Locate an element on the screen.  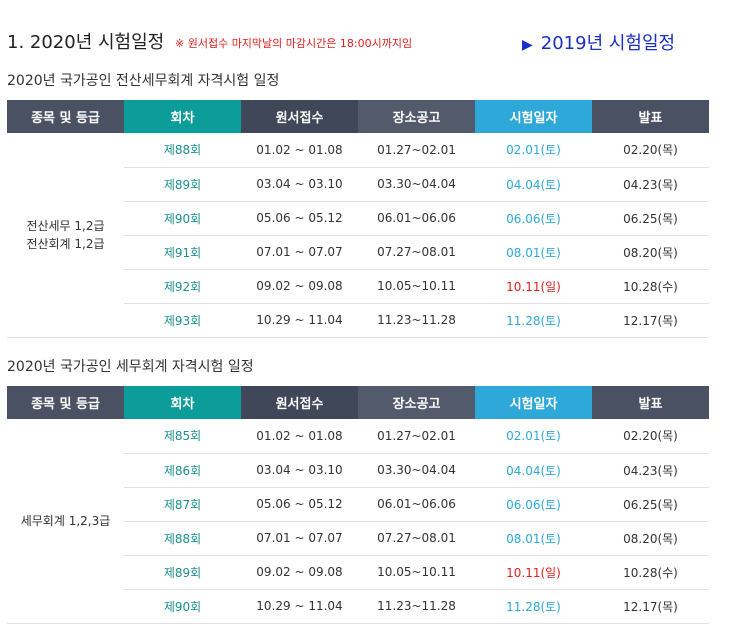
result-date-cell: 04.23(목) is located at coordinates (650, 184).